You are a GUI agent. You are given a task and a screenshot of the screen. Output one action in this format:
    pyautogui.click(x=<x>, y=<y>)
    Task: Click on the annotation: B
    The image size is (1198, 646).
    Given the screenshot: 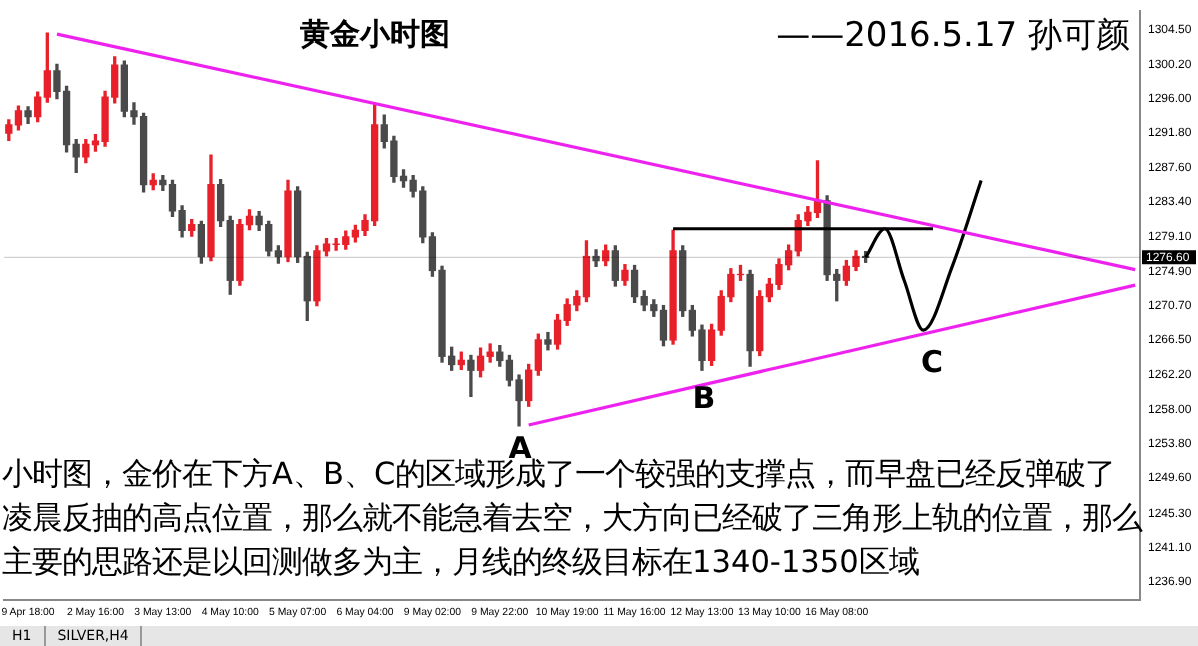 What is the action you would take?
    pyautogui.click(x=704, y=398)
    